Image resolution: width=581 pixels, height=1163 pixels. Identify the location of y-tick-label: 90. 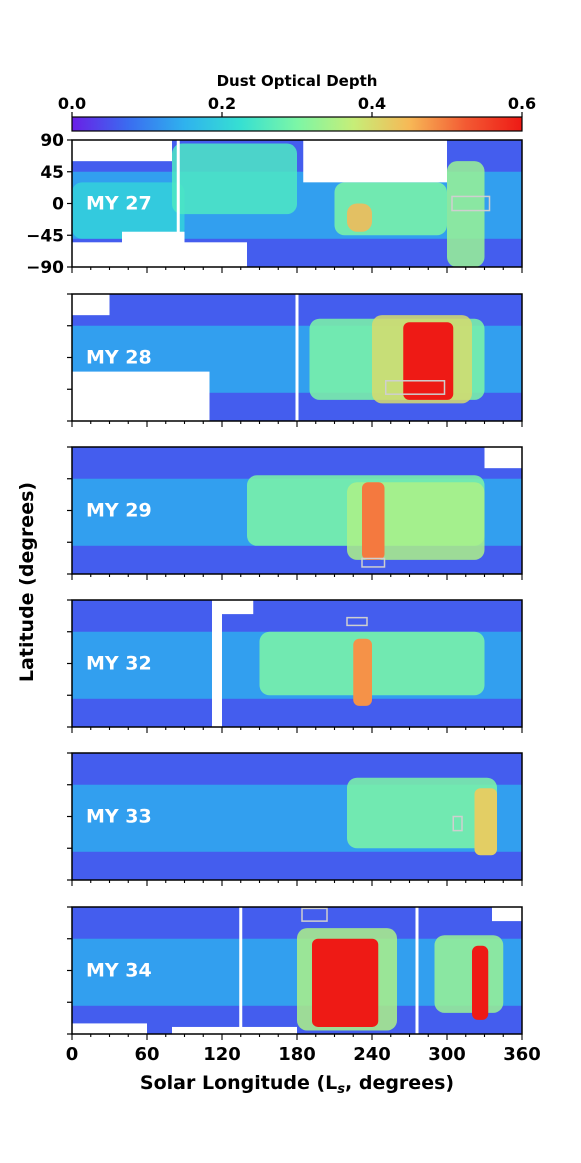
(52, 141).